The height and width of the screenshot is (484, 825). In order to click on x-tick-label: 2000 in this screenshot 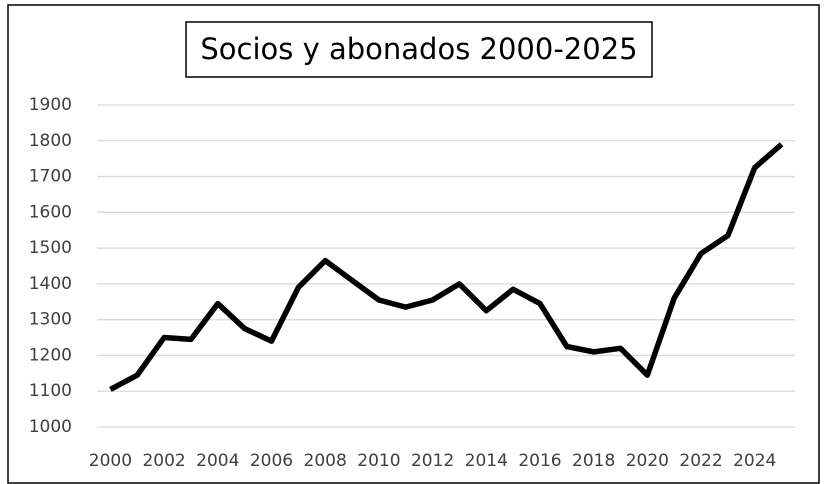, I will do `click(110, 461)`.